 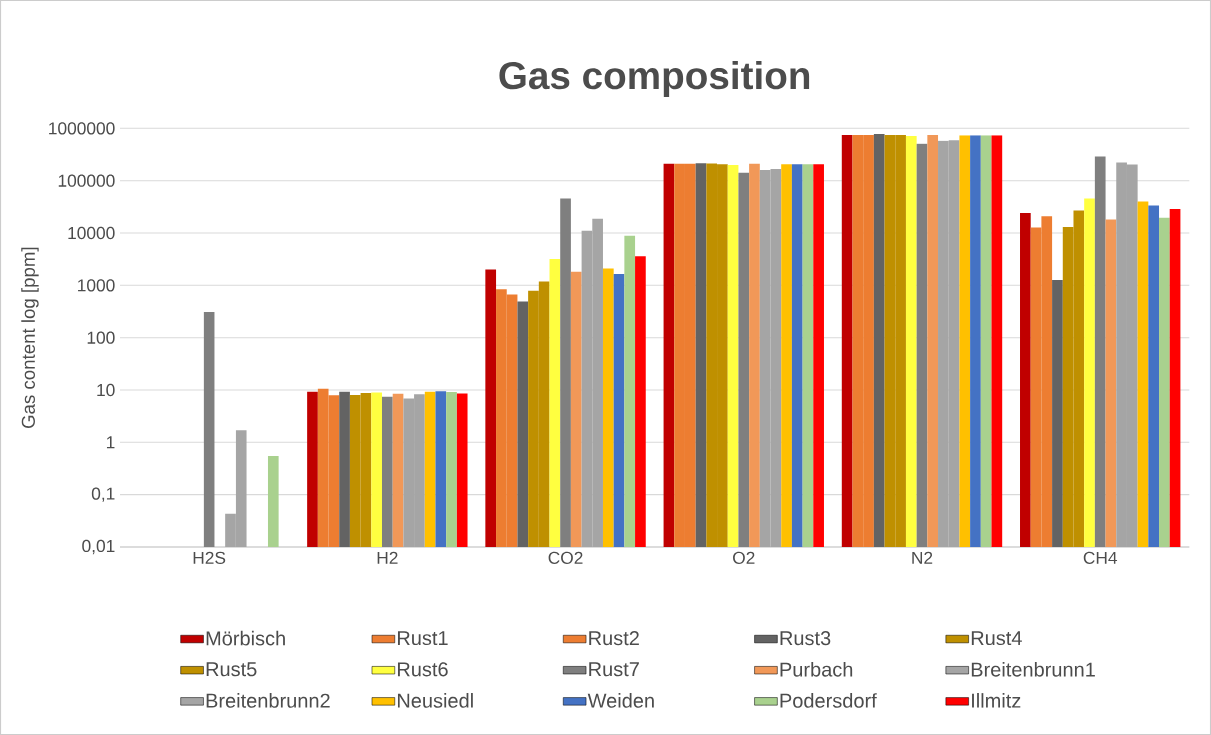 I want to click on x-tick-label: O2, so click(x=744, y=557).